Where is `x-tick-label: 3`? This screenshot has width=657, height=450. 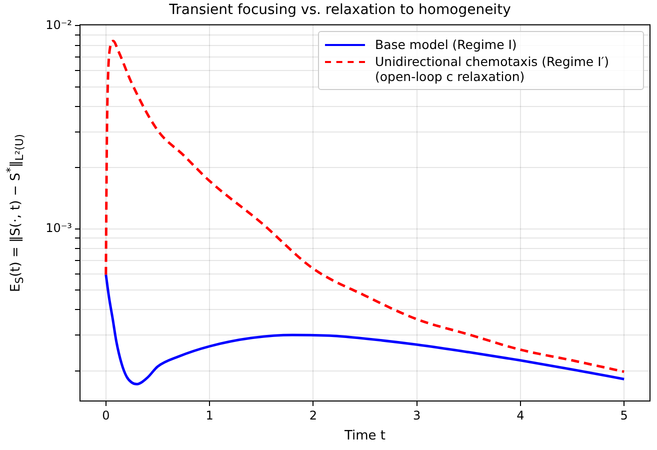 x-tick-label: 3 is located at coordinates (417, 415).